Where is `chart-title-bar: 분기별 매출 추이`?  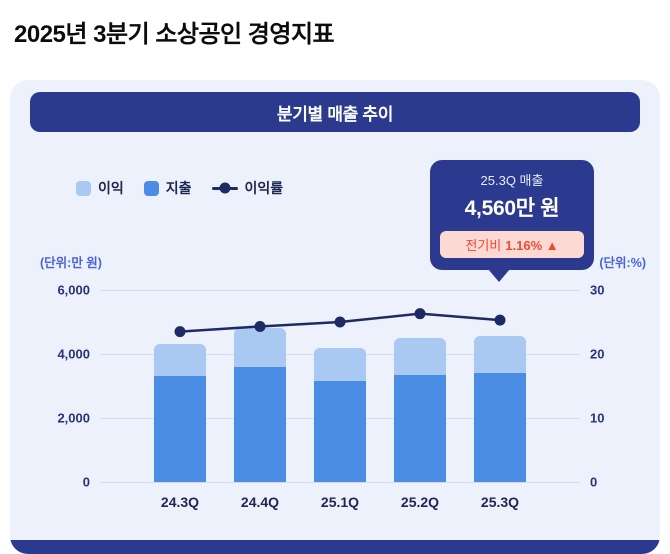
chart-title-bar: 분기별 매출 추이 is located at coordinates (335, 112).